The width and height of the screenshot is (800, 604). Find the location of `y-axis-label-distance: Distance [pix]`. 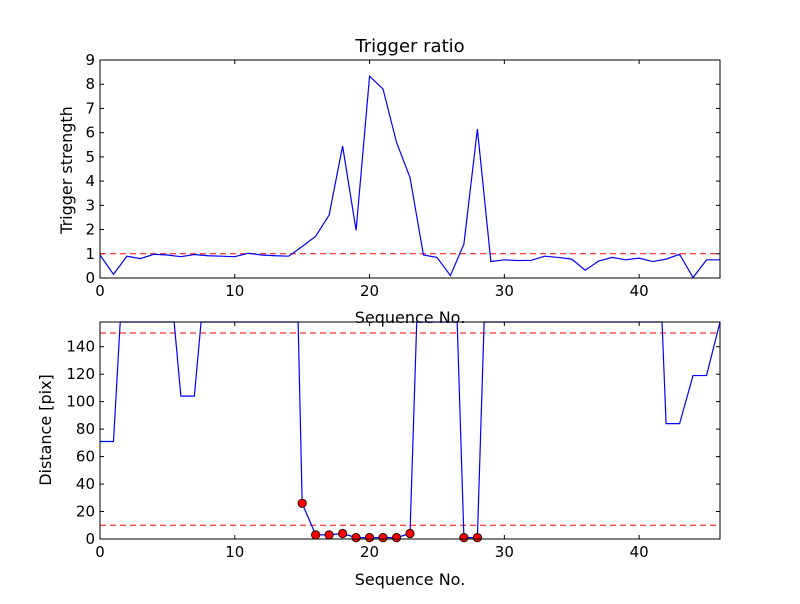

y-axis-label-distance: Distance [pix] is located at coordinates (45, 430).